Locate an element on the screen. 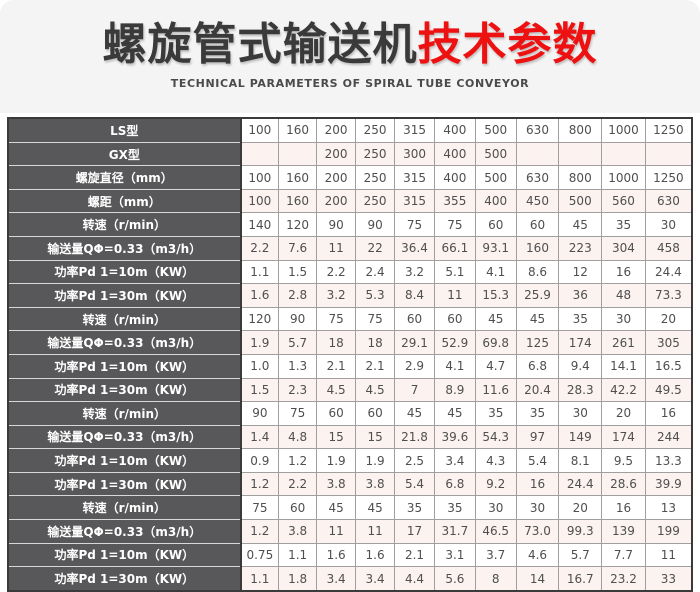 The width and height of the screenshot is (700, 592). value-cell: 3.1 is located at coordinates (454, 555).